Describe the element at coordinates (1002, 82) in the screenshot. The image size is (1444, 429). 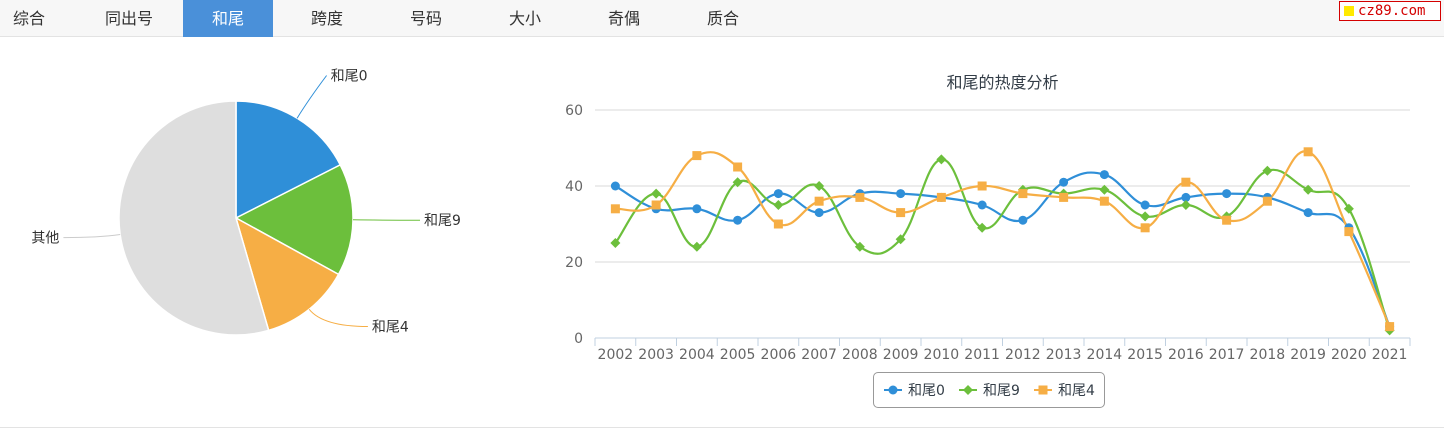
I see `line-chart-title: 和尾的热度分析` at that location.